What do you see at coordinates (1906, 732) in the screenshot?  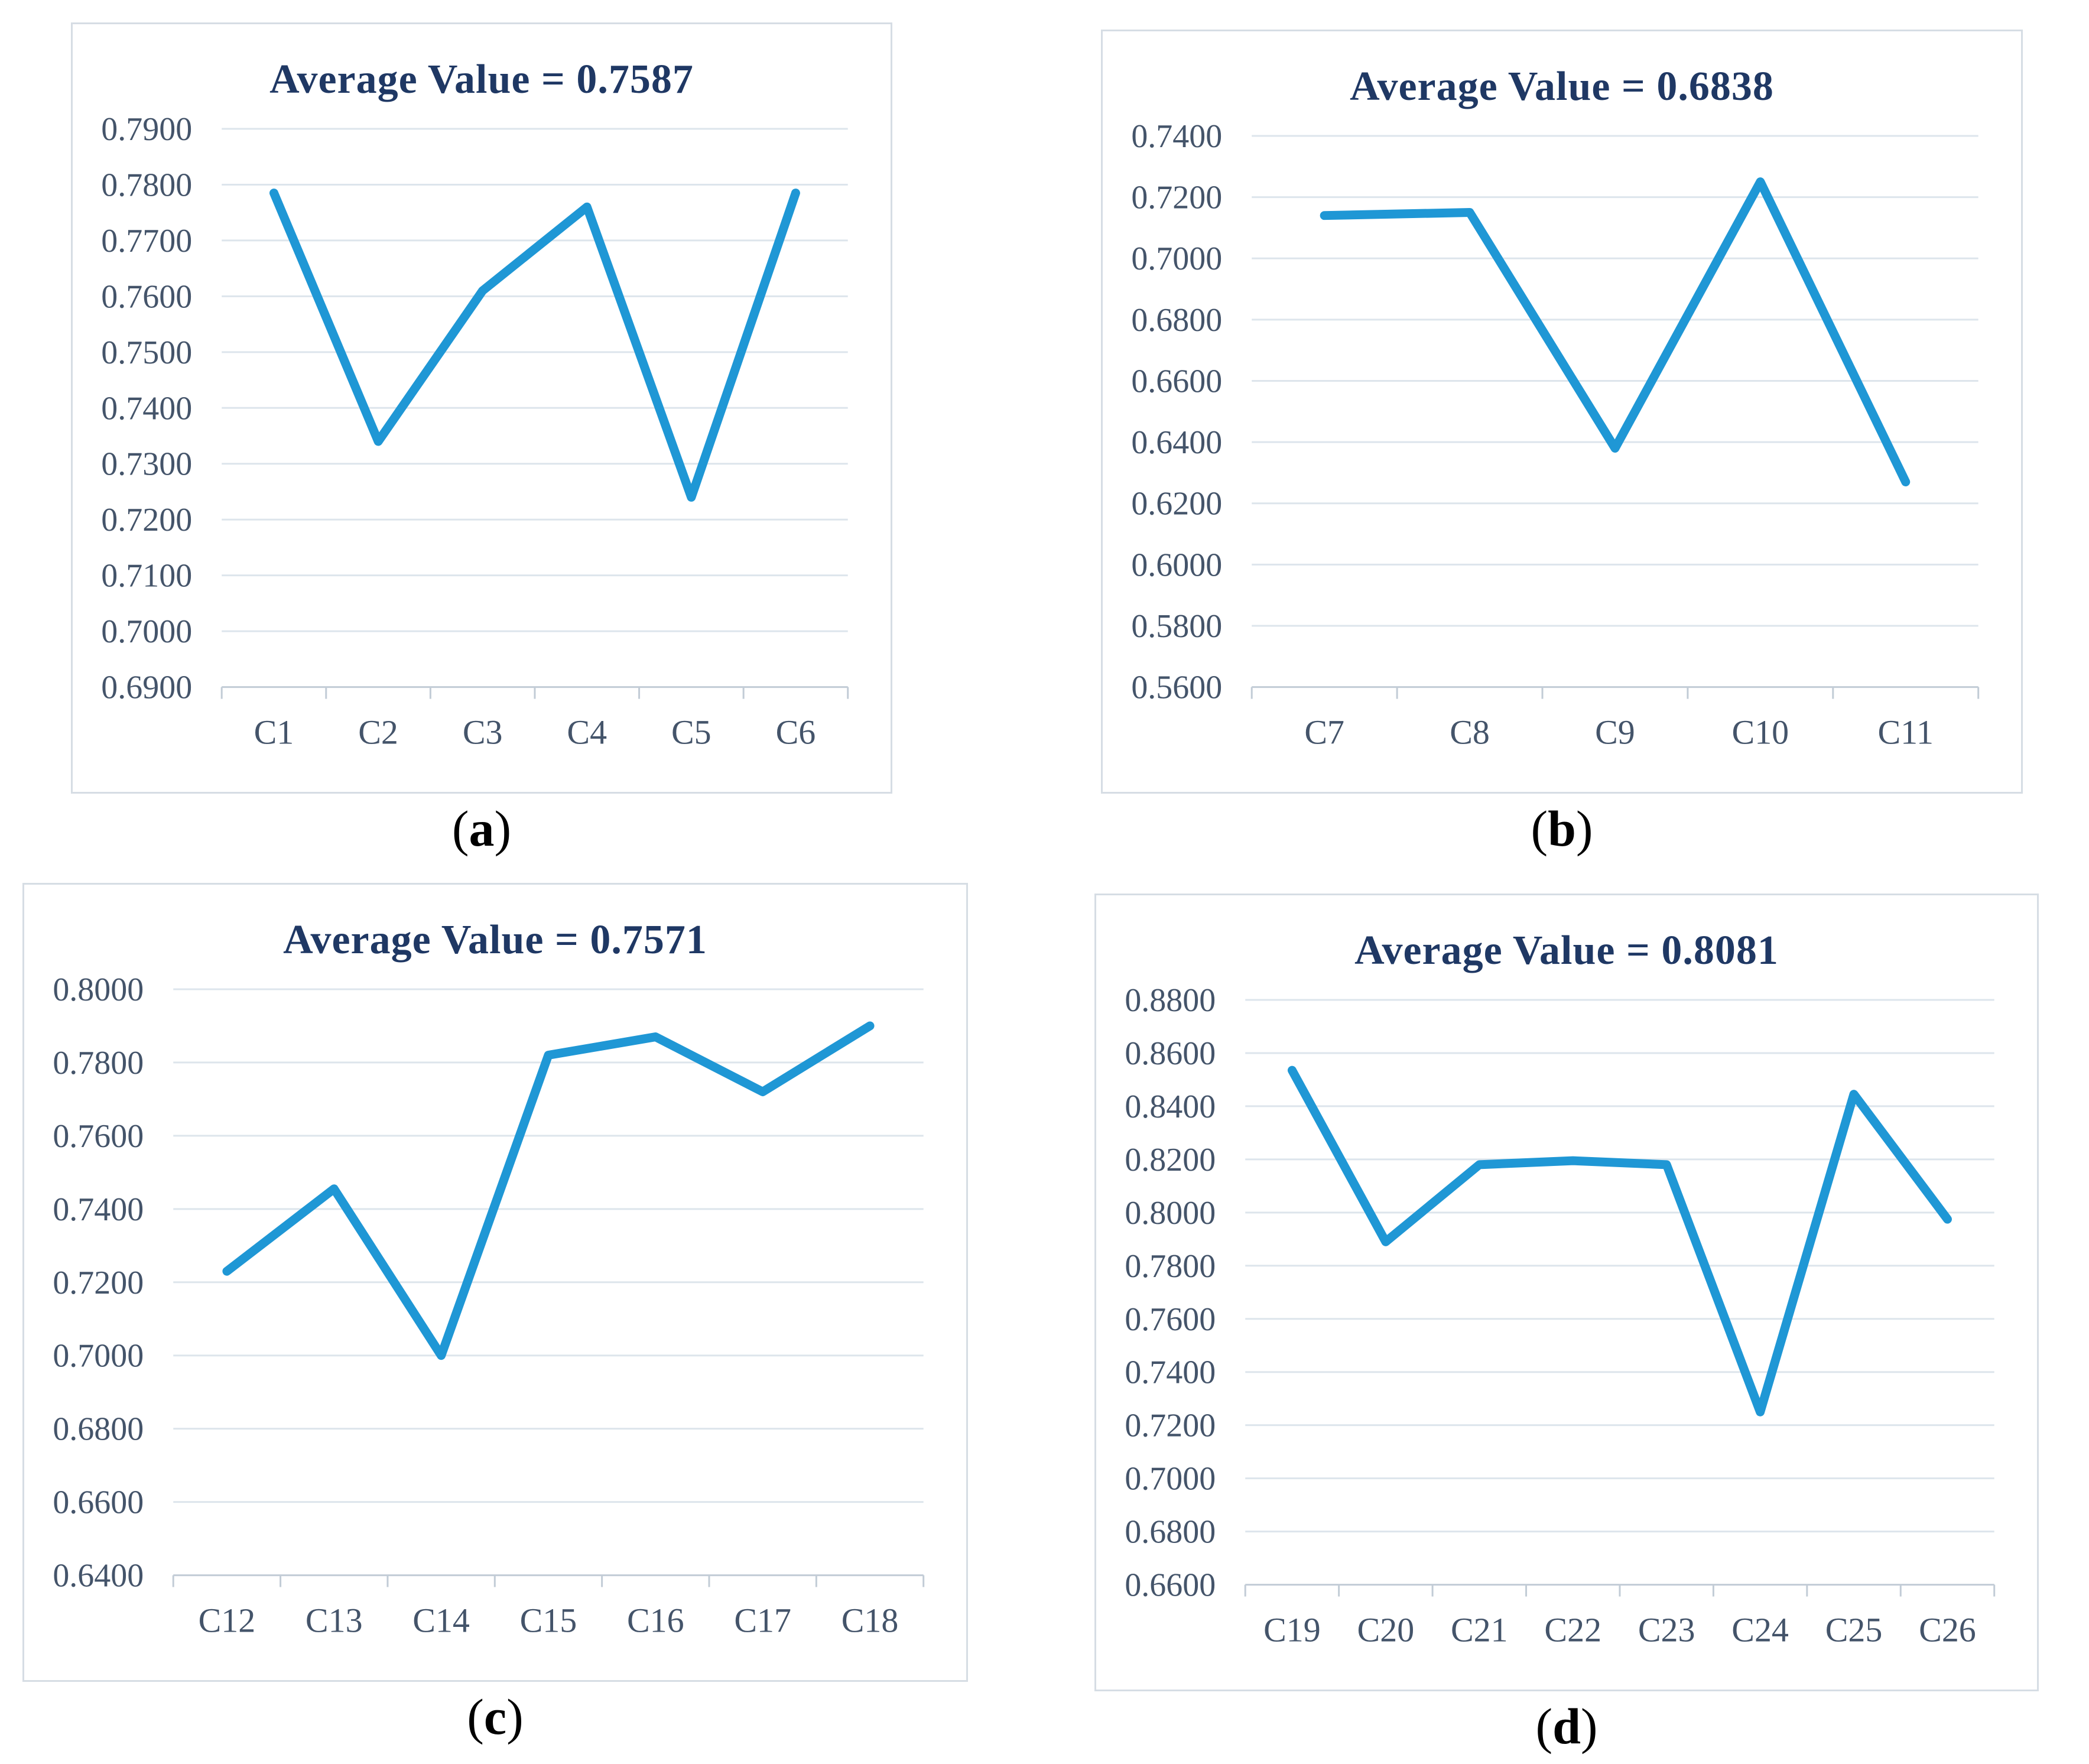 I see `x-axis-category-label: C11` at bounding box center [1906, 732].